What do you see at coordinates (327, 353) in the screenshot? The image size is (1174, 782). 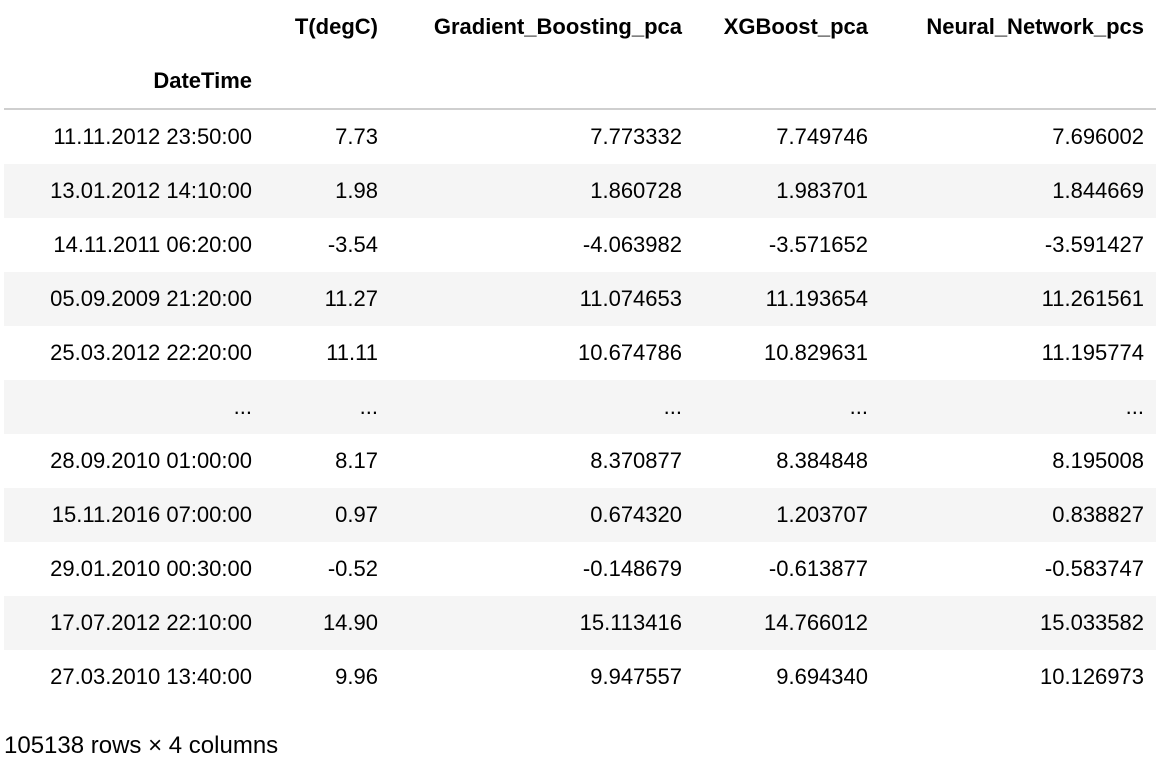 I see `table-cell: 11.11` at bounding box center [327, 353].